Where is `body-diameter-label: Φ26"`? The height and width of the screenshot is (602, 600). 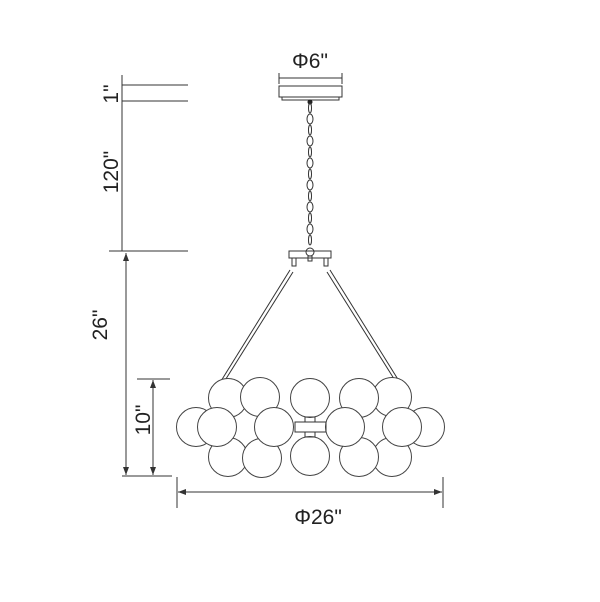 body-diameter-label: Φ26" is located at coordinates (318, 517).